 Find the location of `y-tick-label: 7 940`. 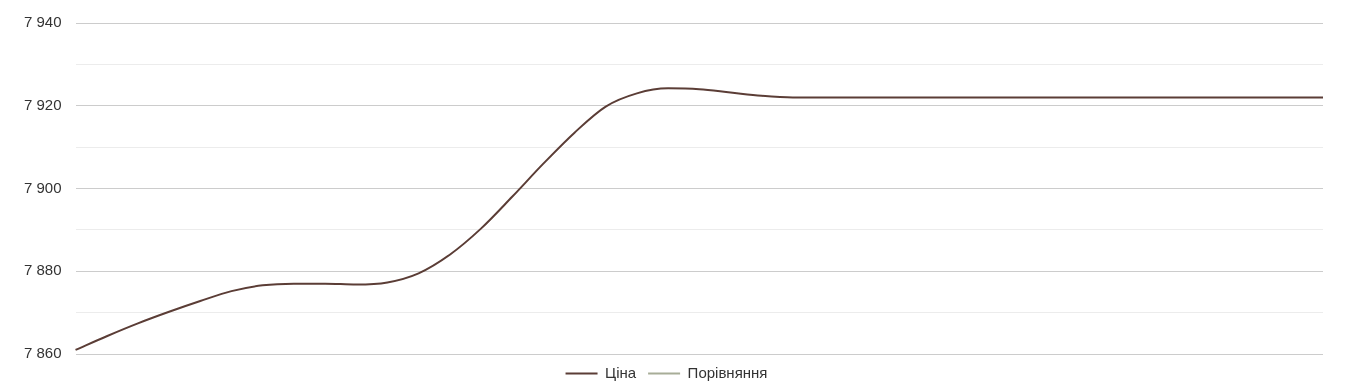

y-tick-label: 7 940 is located at coordinates (42, 22).